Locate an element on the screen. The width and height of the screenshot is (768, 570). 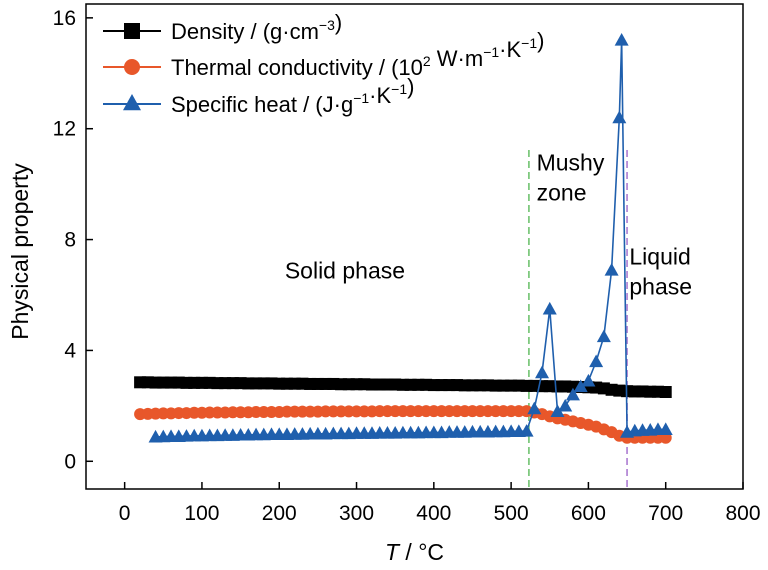
legend-label-text: Thermal conductivity / (10 is located at coordinates (297, 67).